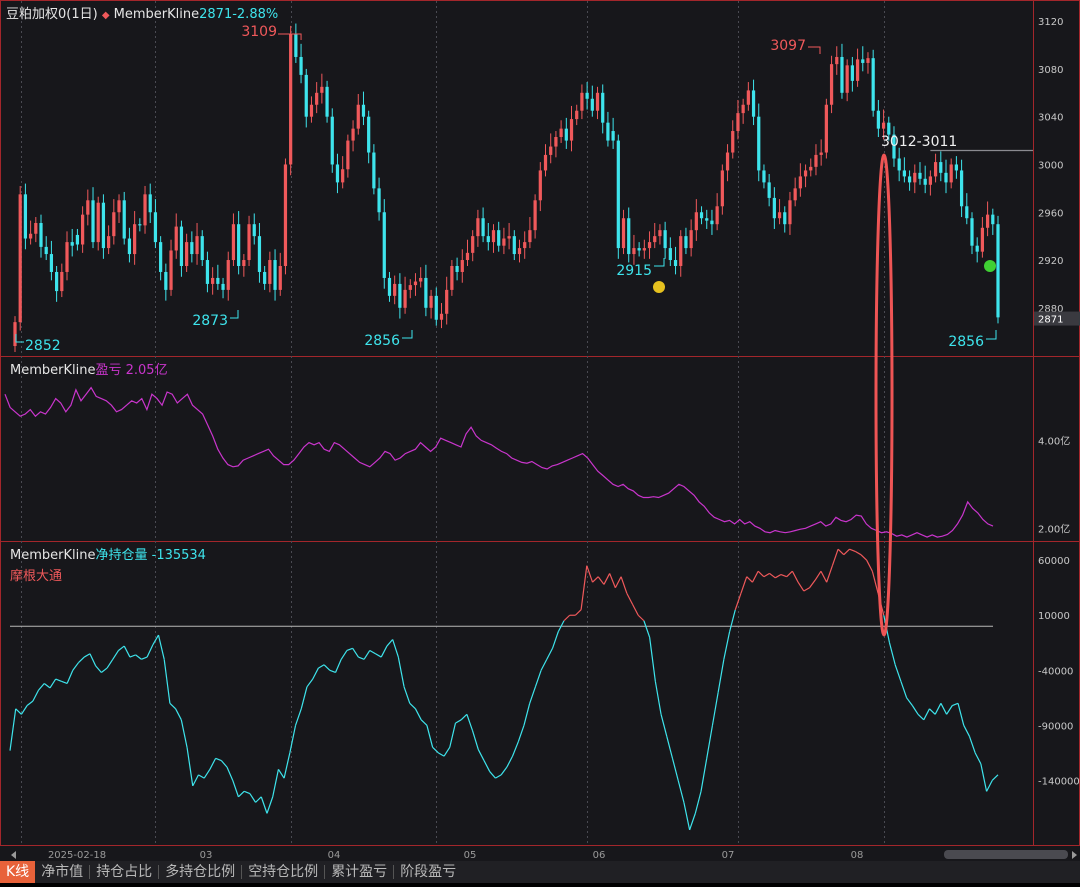 The height and width of the screenshot is (887, 1080). I want to click on scroll-right-icon, so click(1074, 855).